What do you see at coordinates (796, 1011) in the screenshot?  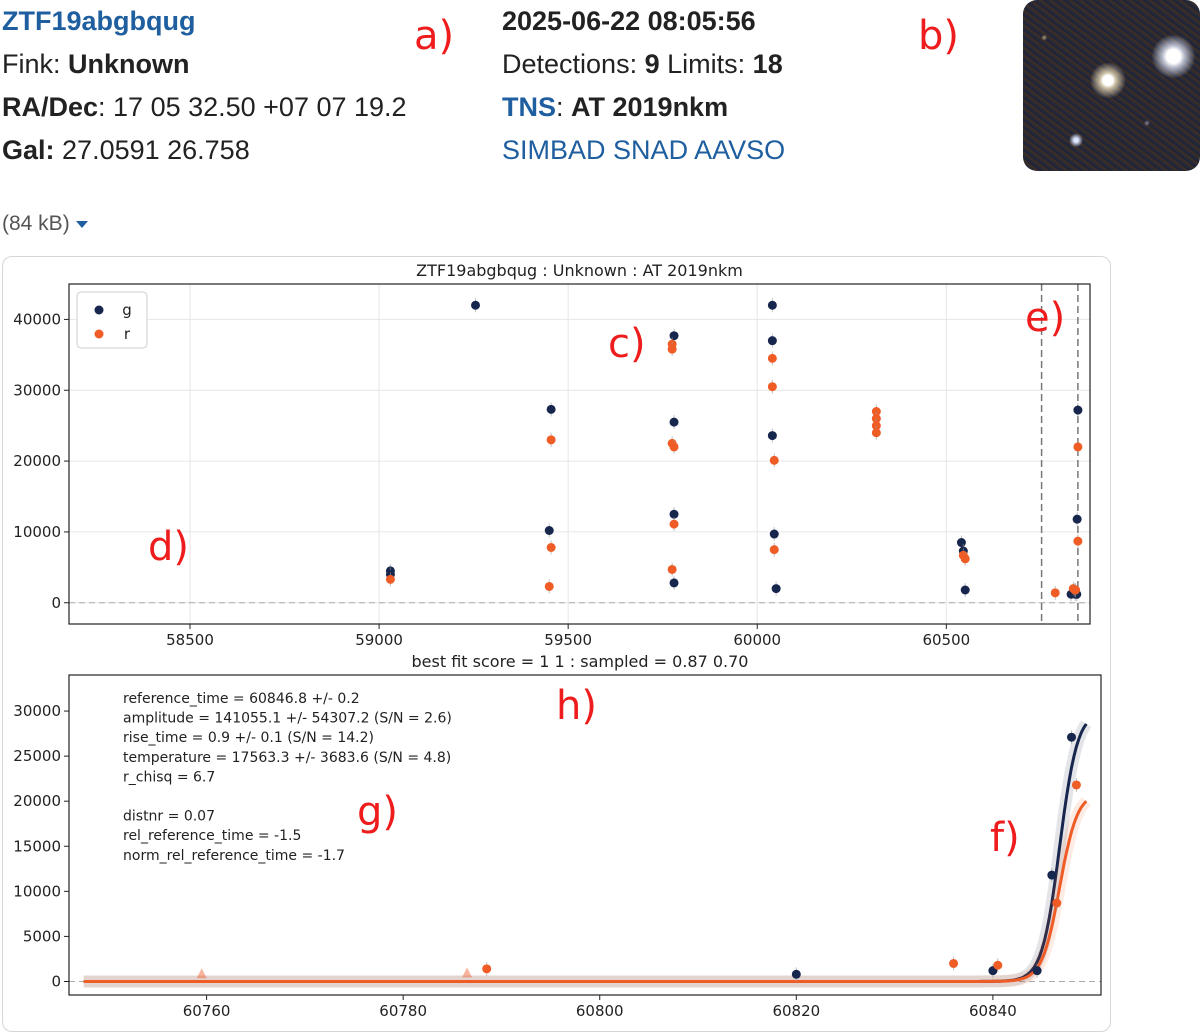 I see `x-tick-label: 60820` at bounding box center [796, 1011].